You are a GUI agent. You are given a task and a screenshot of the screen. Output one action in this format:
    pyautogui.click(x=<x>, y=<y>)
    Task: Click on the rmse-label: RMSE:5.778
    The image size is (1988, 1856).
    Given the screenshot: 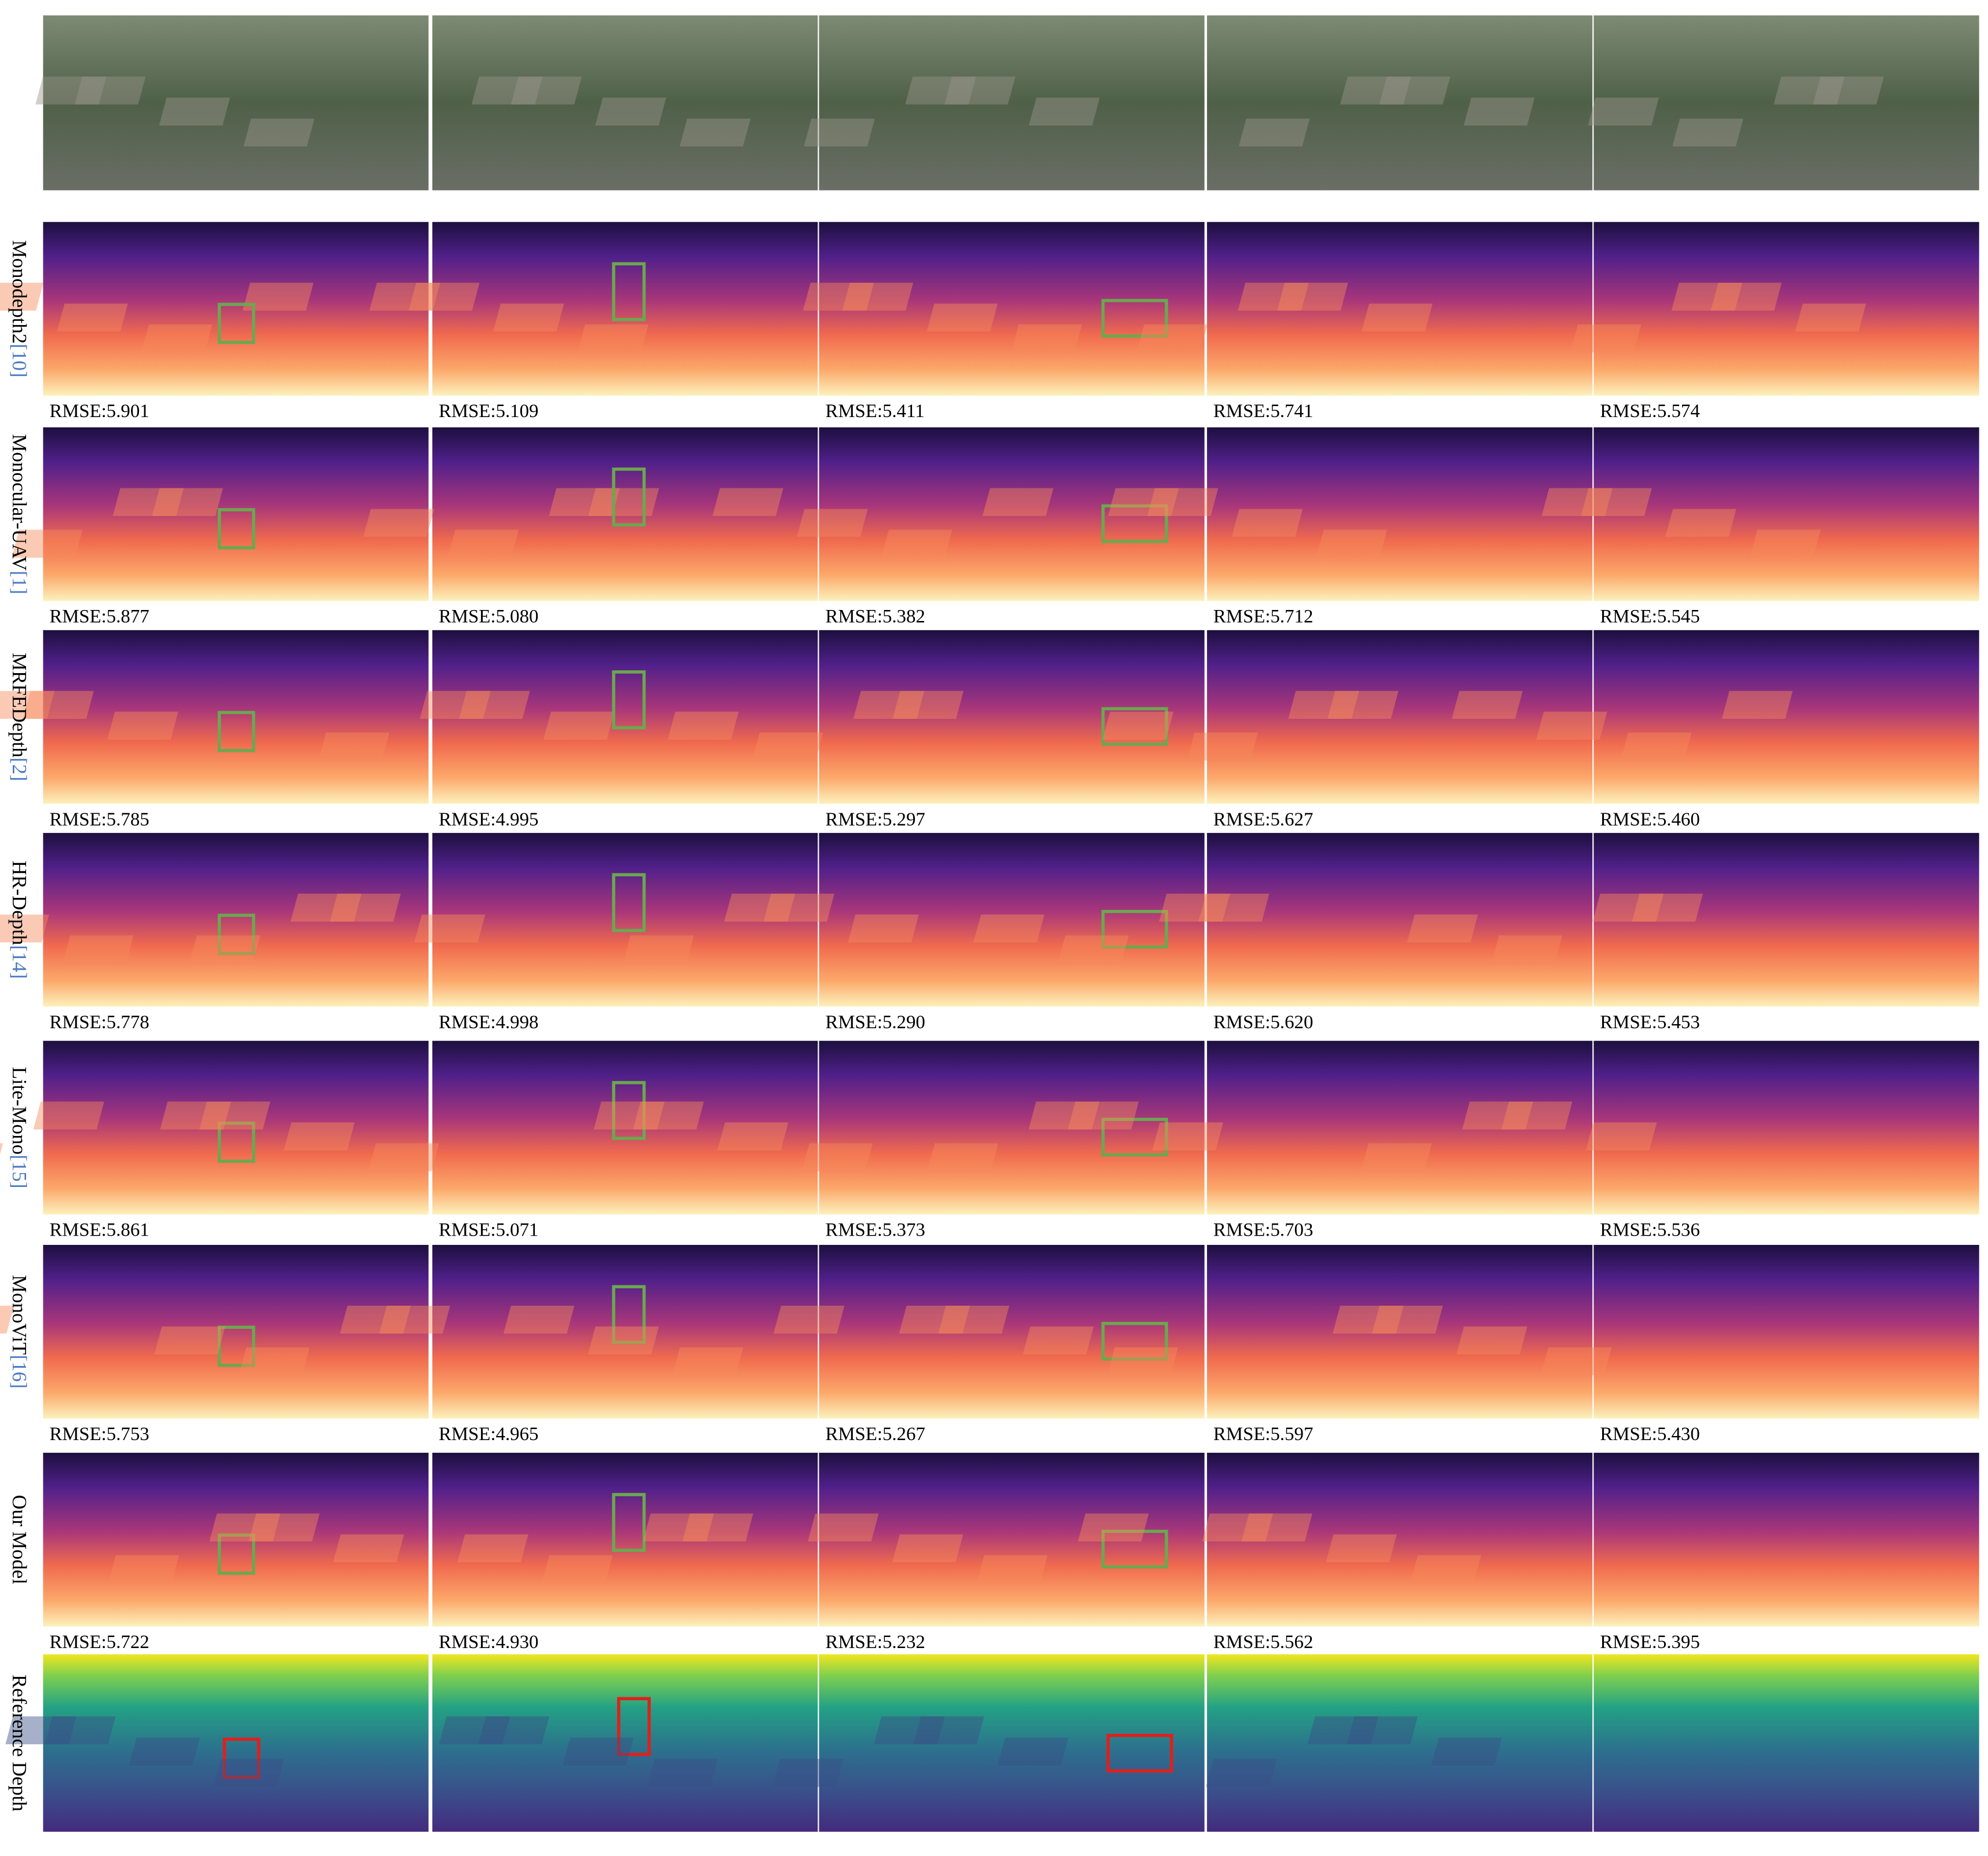 What is the action you would take?
    pyautogui.click(x=99, y=1022)
    